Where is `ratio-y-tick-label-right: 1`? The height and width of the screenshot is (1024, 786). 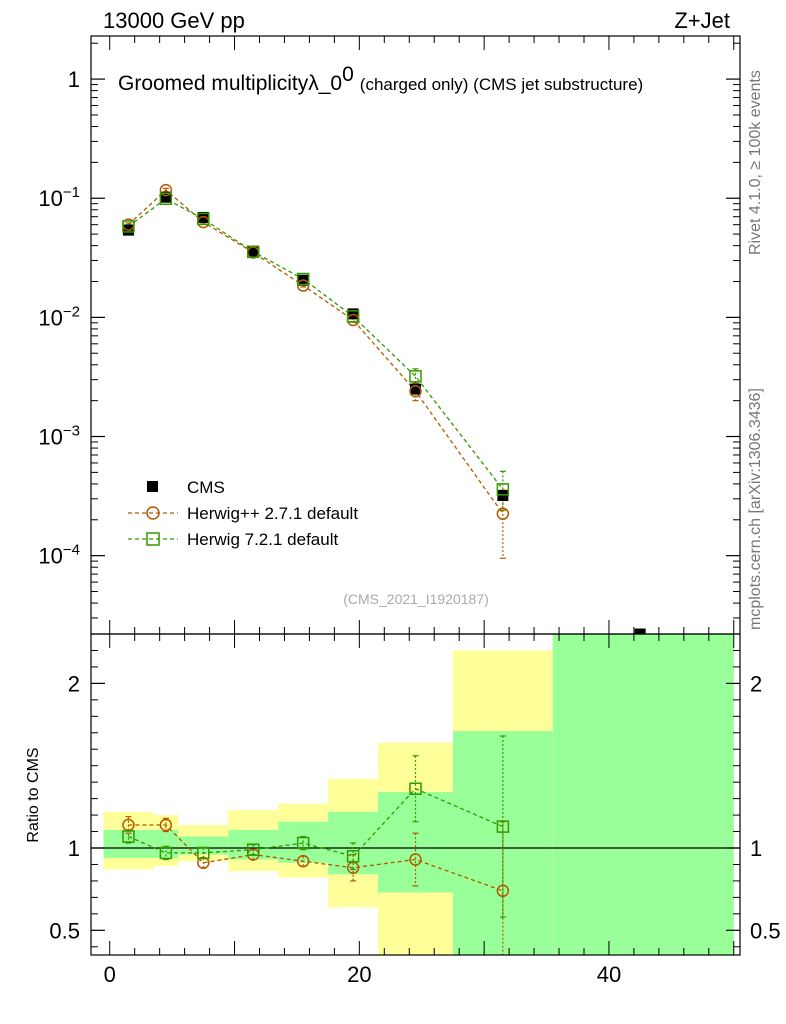 ratio-y-tick-label-right: 1 is located at coordinates (756, 848).